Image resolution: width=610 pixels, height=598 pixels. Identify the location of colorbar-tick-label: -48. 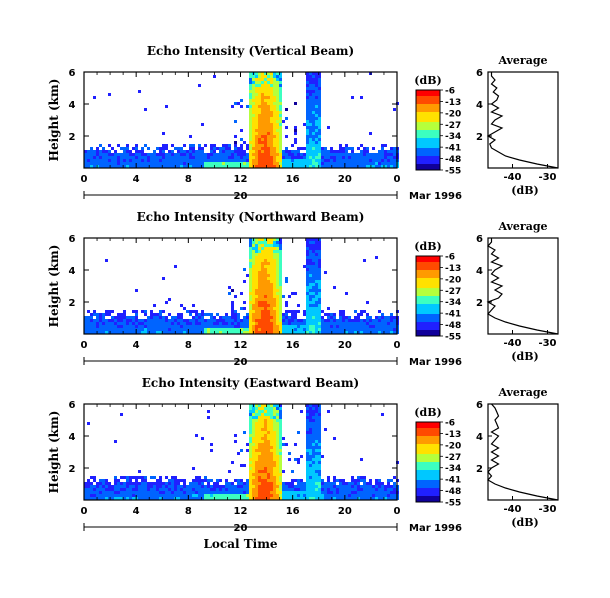
(453, 326).